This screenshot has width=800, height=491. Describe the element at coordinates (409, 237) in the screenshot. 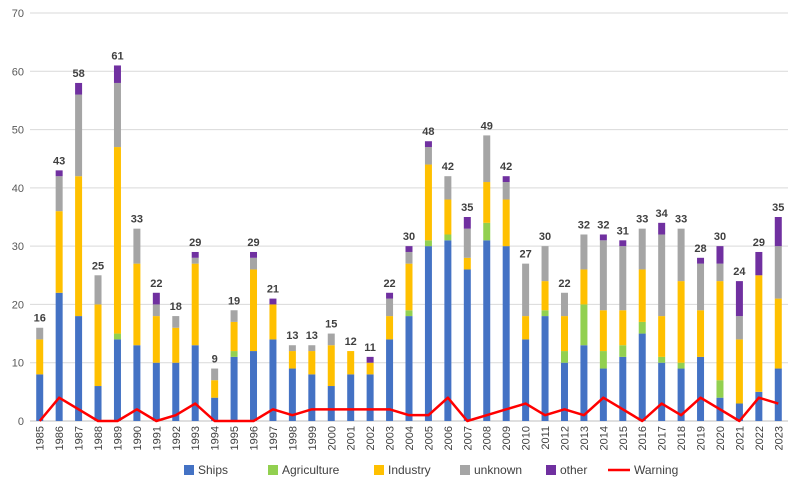

I see `total-label-2004: 30` at that location.